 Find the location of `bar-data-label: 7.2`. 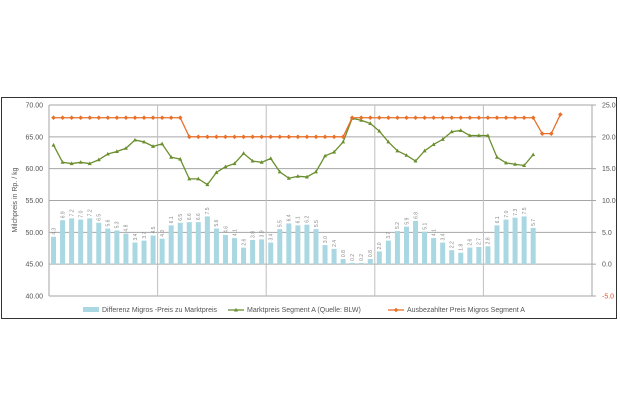

bar-data-label: 7.2 is located at coordinates (91, 212).